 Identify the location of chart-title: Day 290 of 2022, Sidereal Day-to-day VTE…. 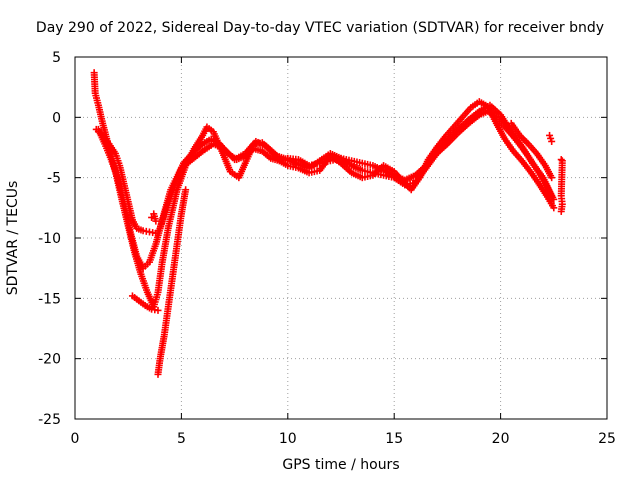
(320, 28).